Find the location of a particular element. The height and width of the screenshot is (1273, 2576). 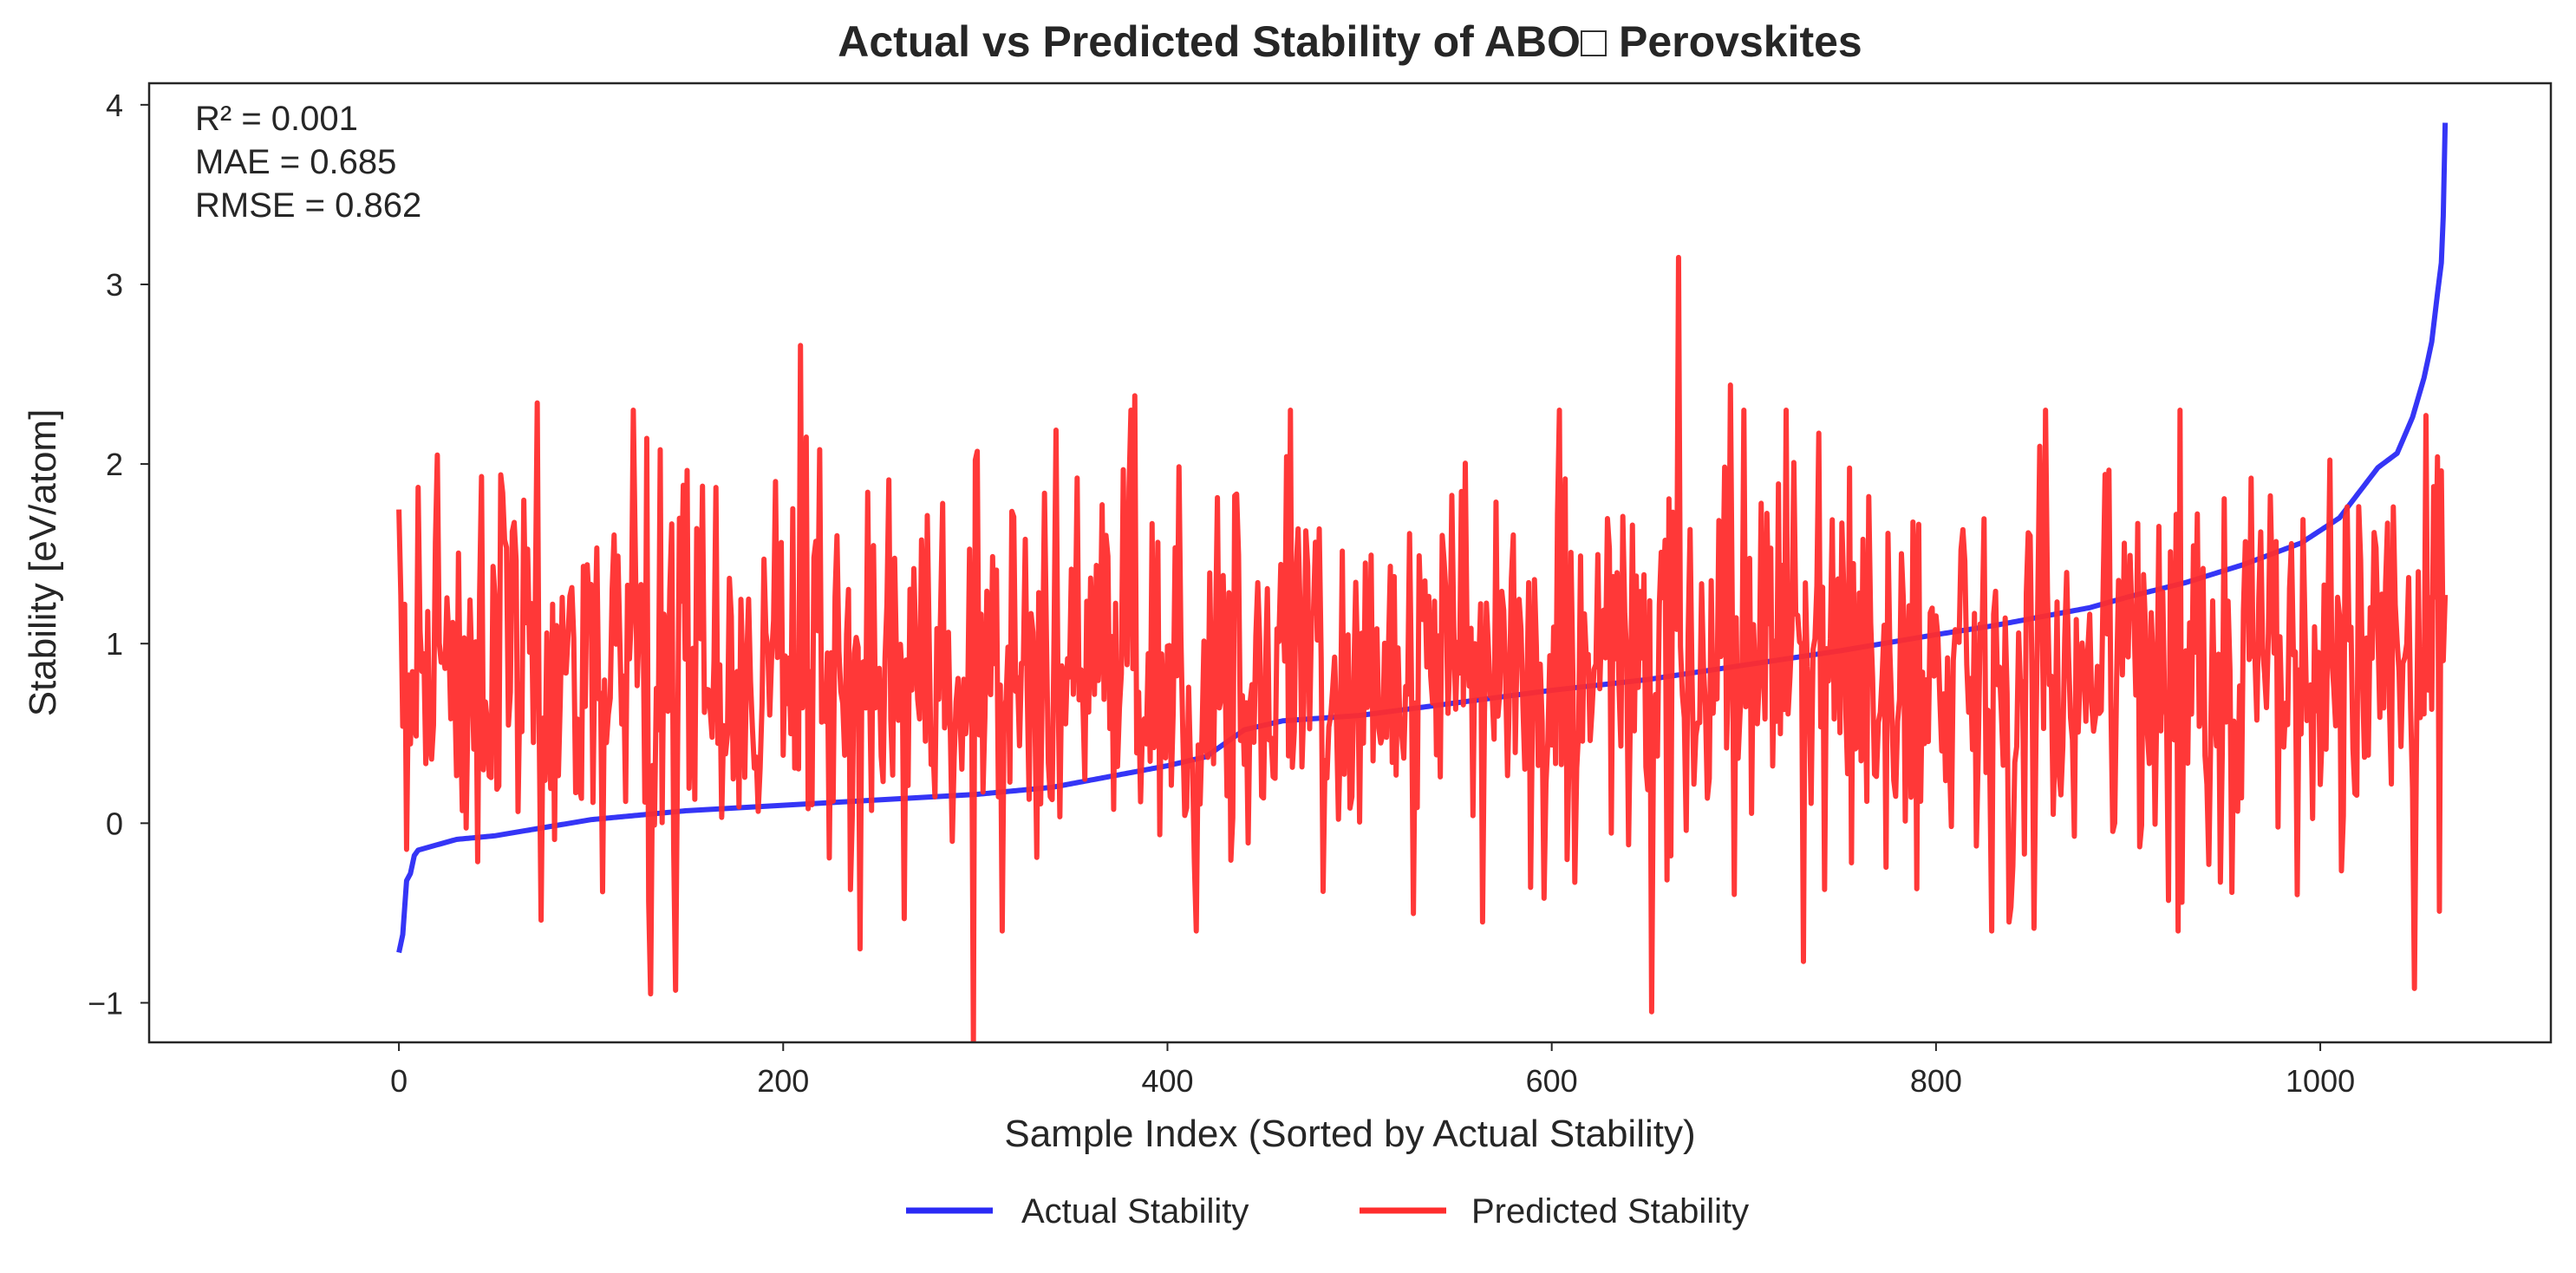

y-tick-label: 2 is located at coordinates (115, 464).